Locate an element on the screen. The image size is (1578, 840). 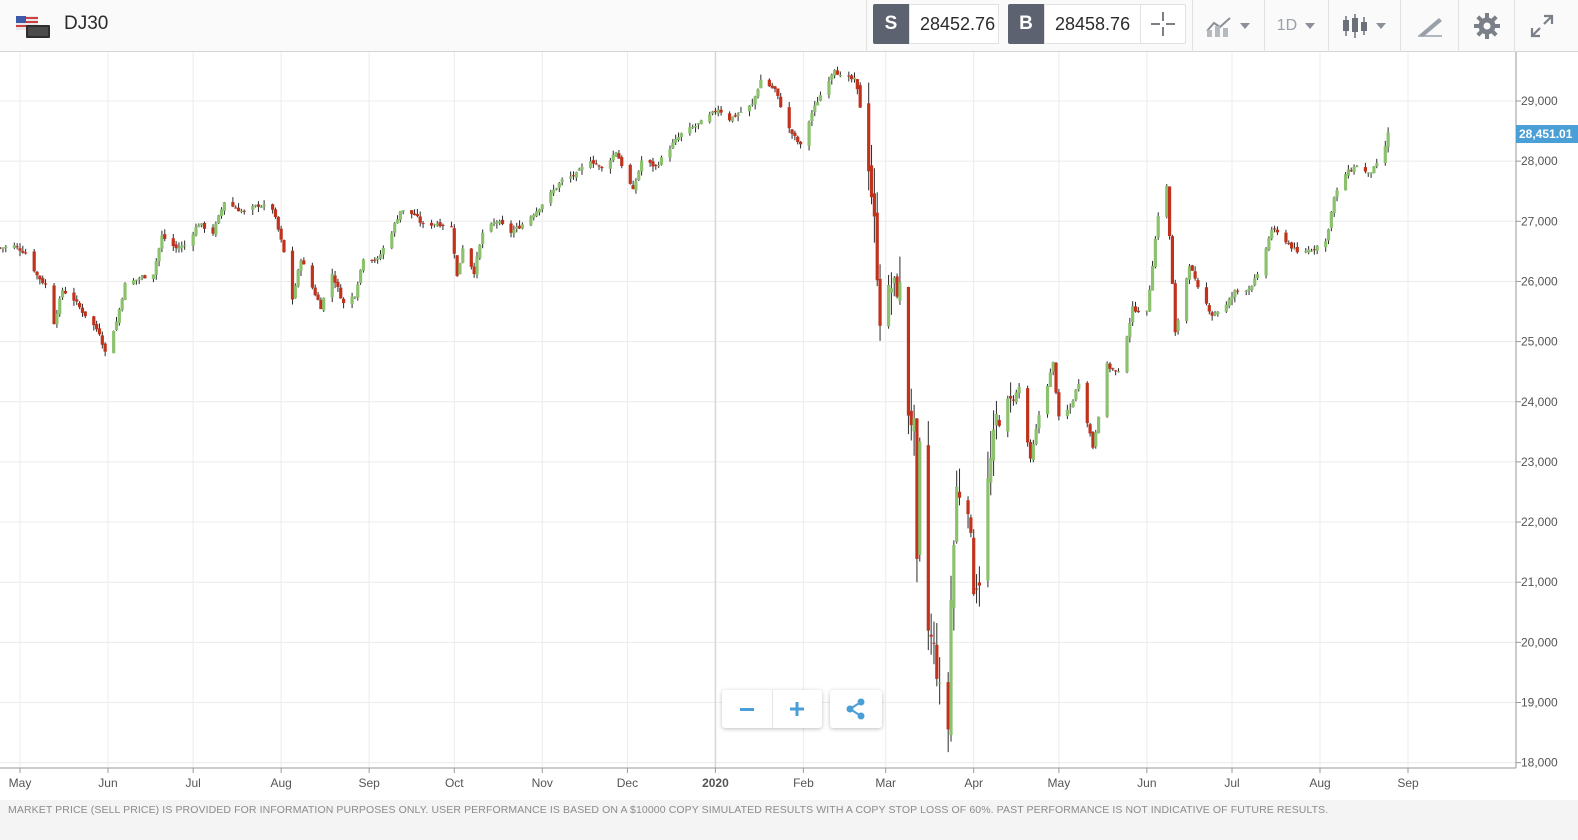
settings-button is located at coordinates (1487, 26).